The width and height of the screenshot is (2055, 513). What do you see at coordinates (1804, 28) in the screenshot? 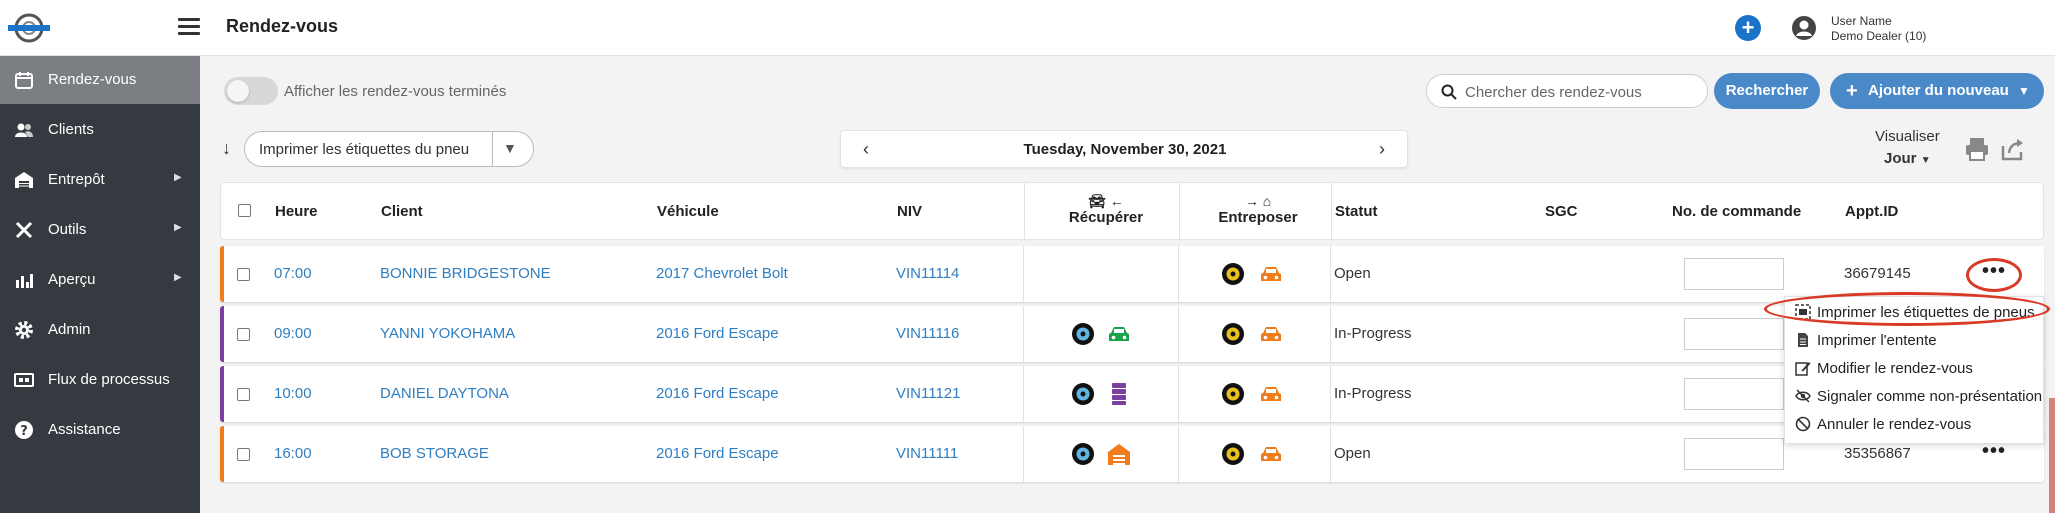
I see `user-avatar-icon` at bounding box center [1804, 28].